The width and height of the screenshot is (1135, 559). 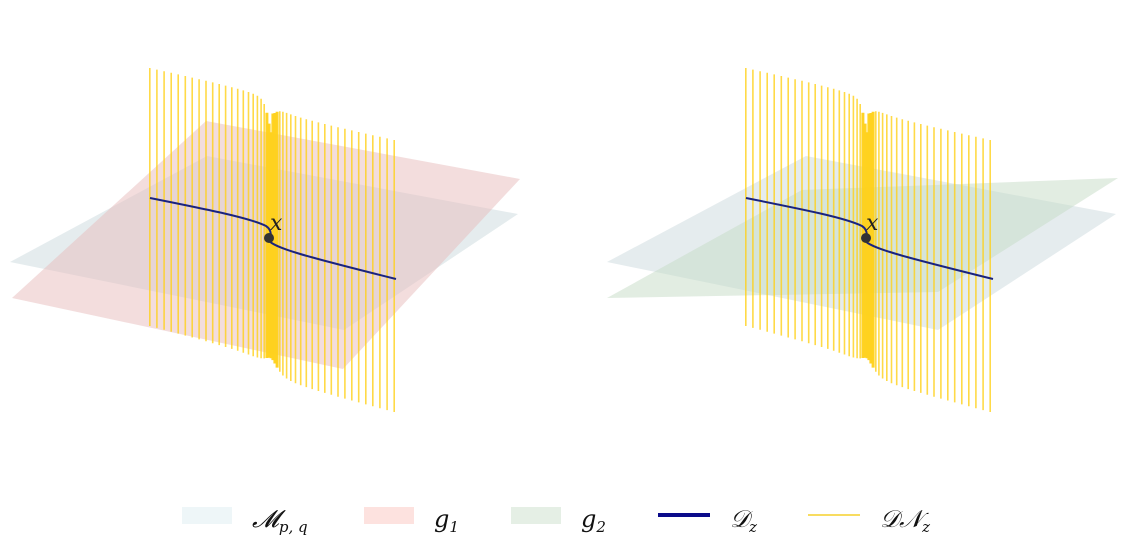 I want to click on legend-label-curve: 𝒟z, so click(x=743, y=520).